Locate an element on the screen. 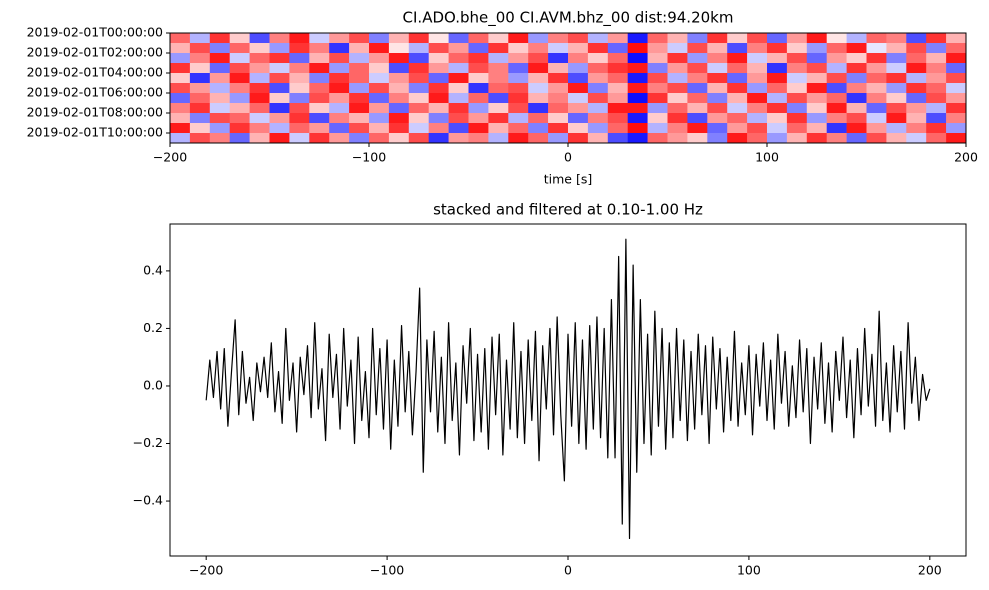 Image resolution: width=989 pixels, height=590 pixels. y-tick-label: 0.0 is located at coordinates (153, 384).